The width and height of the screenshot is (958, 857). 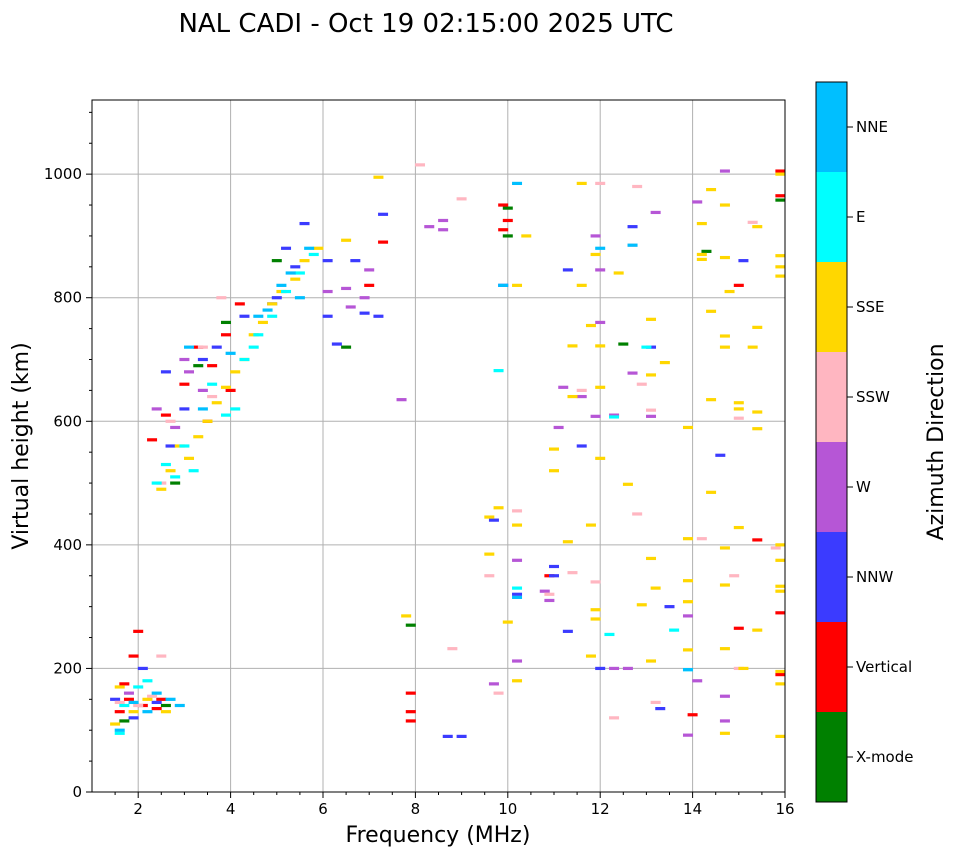 I want to click on x-axis-label: Frequency (MHz), so click(x=438, y=835).